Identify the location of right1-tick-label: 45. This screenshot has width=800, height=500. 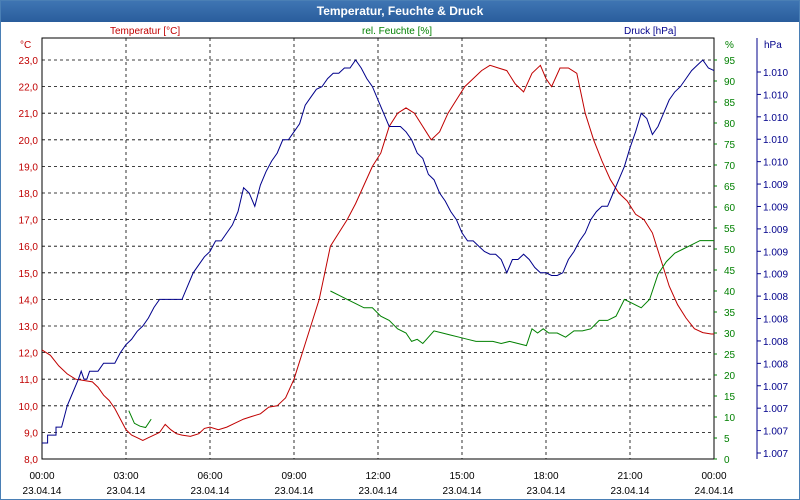
(730, 271).